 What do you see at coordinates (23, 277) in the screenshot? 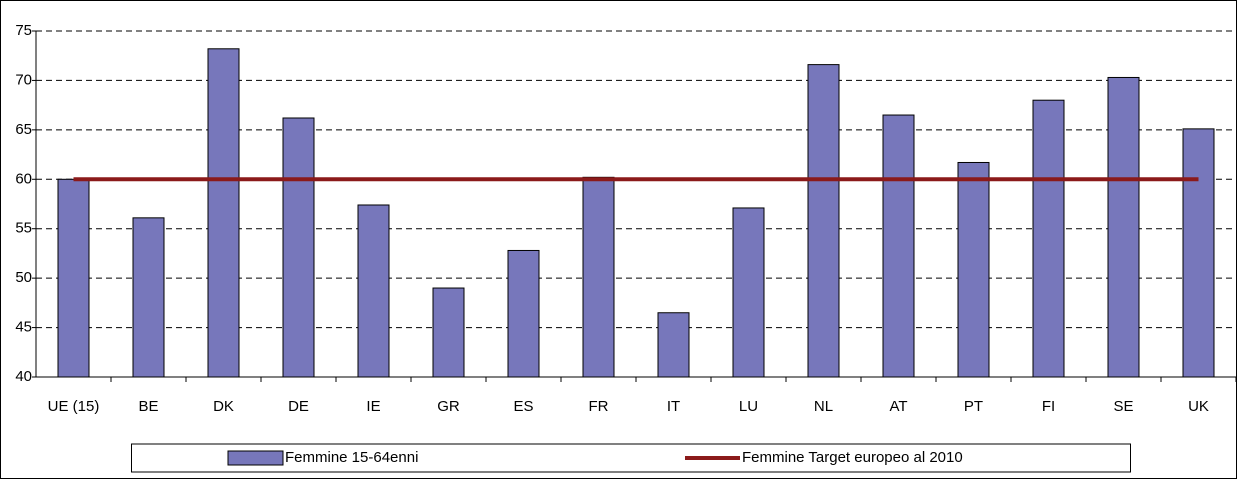
I see `y-tick-label: 50` at bounding box center [23, 277].